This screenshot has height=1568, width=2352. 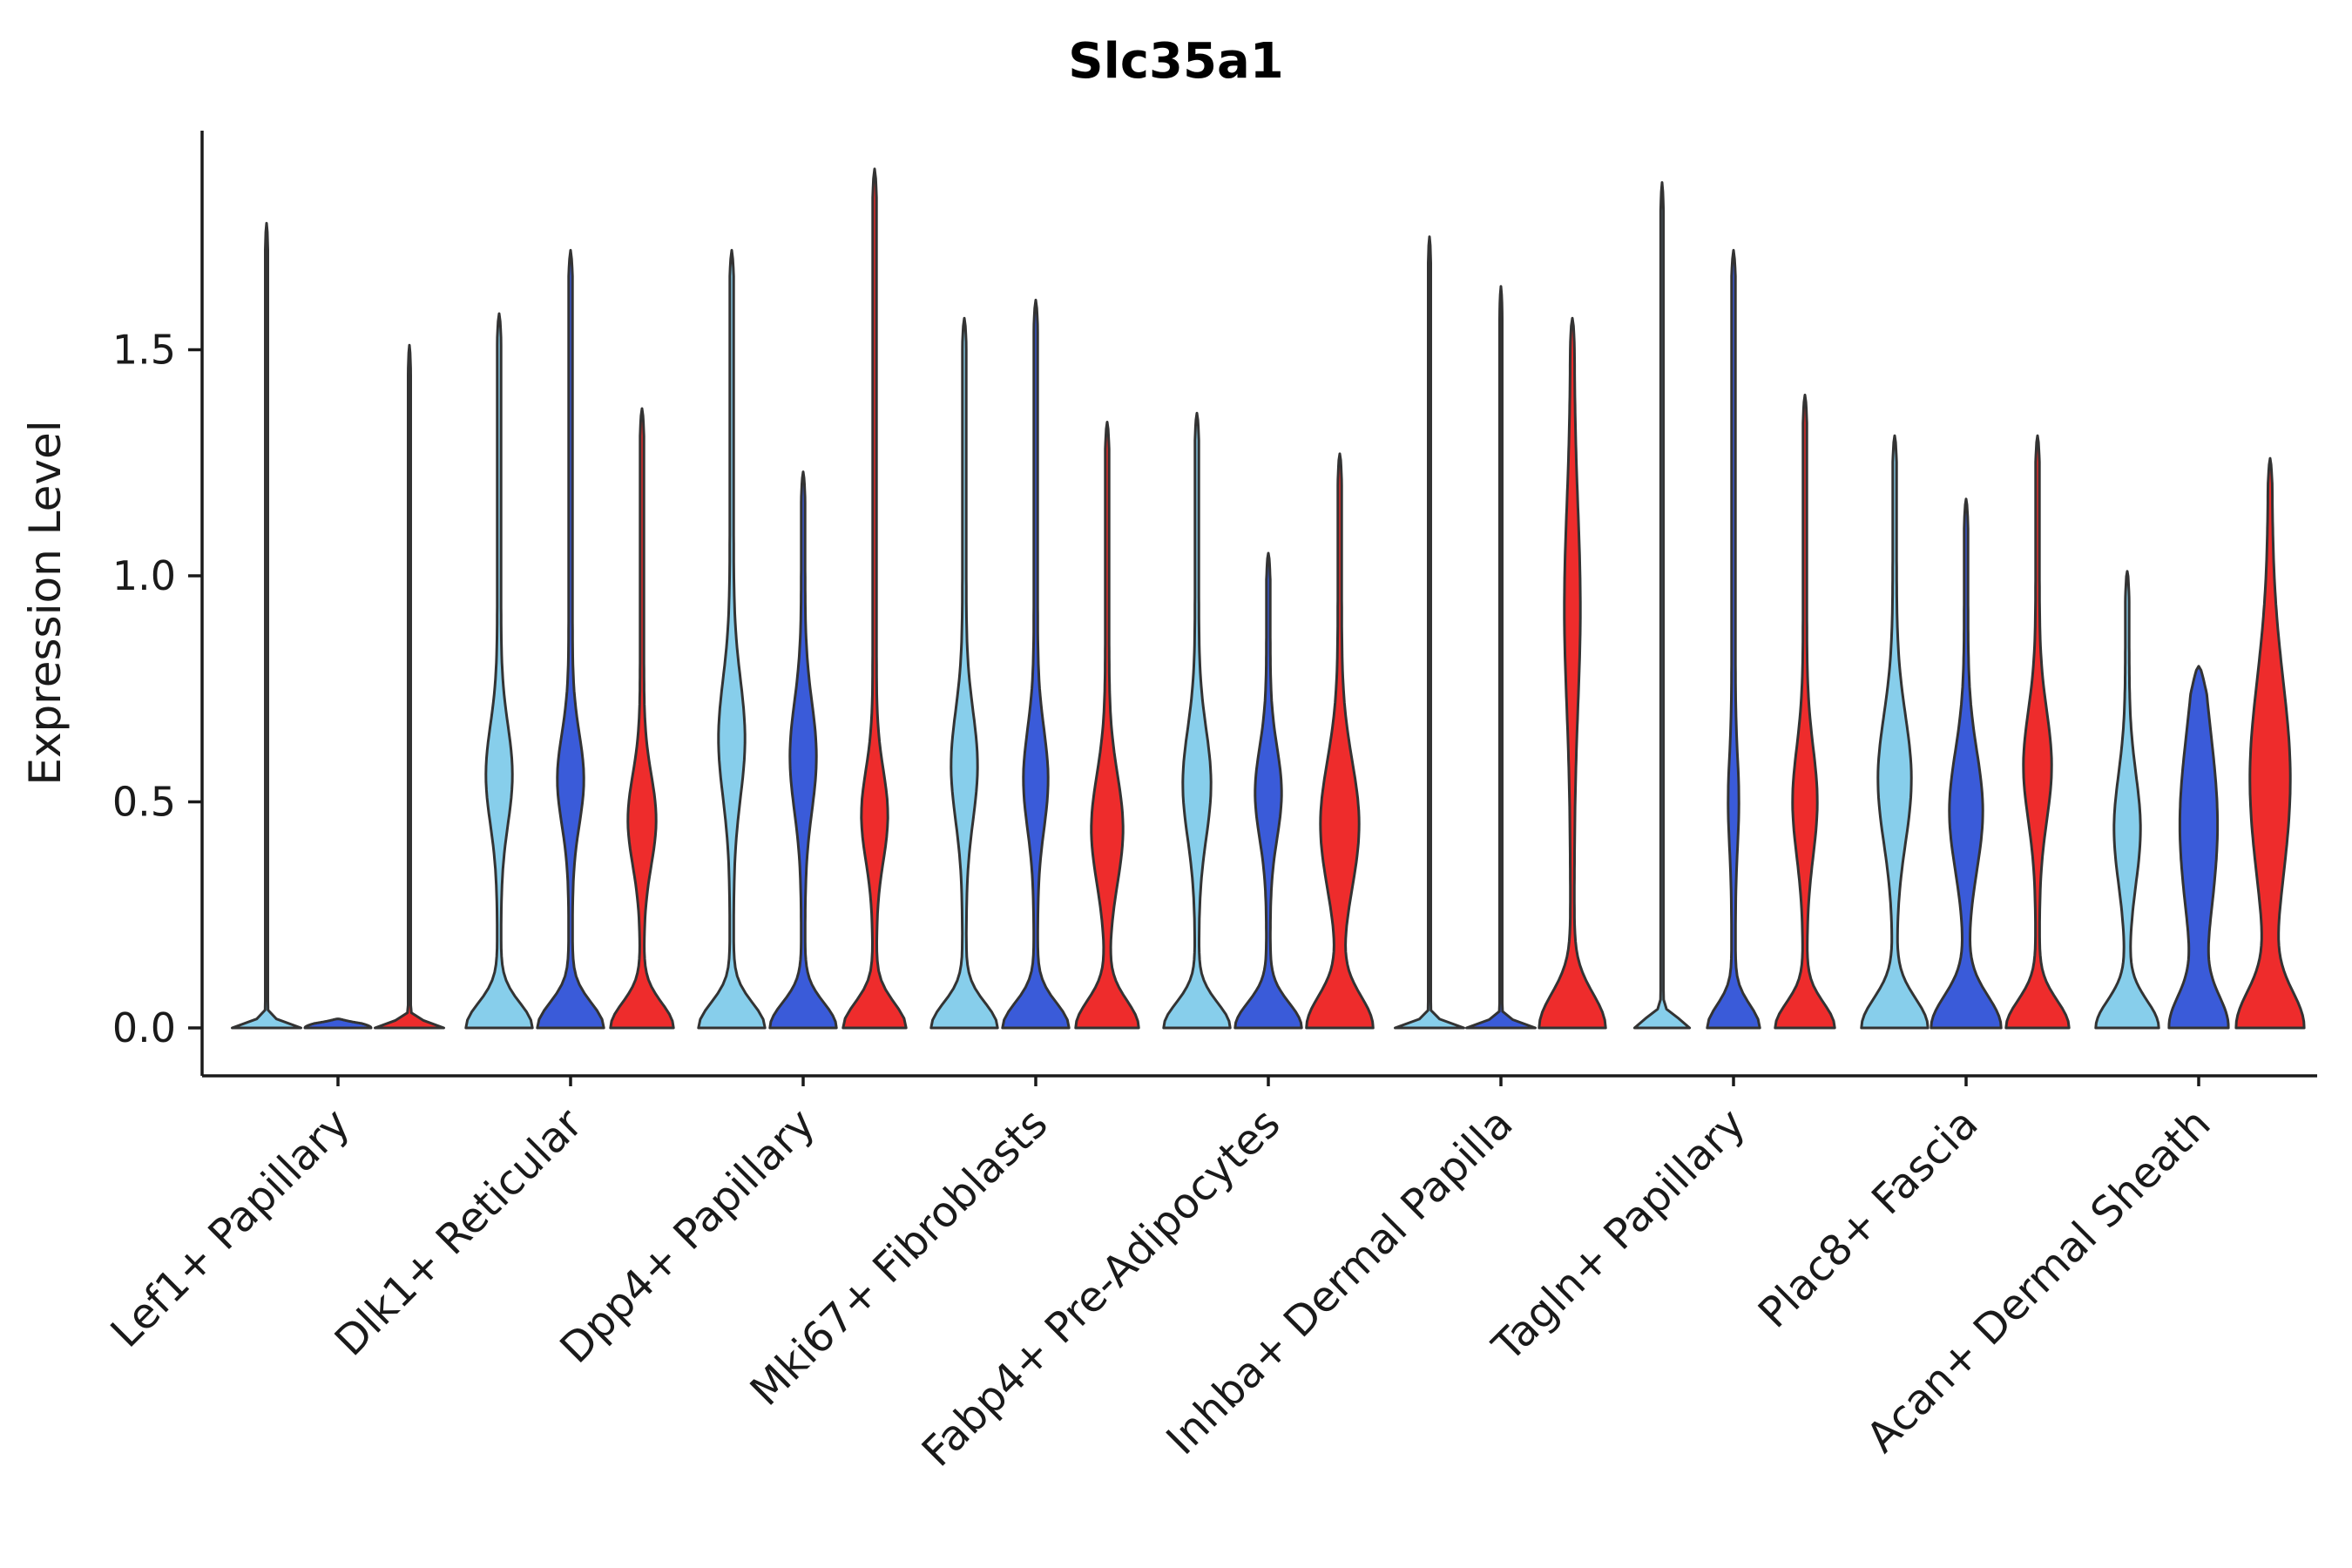 What do you see at coordinates (687, 1236) in the screenshot?
I see `x-tick-label: Dpp4+ Papillary` at bounding box center [687, 1236].